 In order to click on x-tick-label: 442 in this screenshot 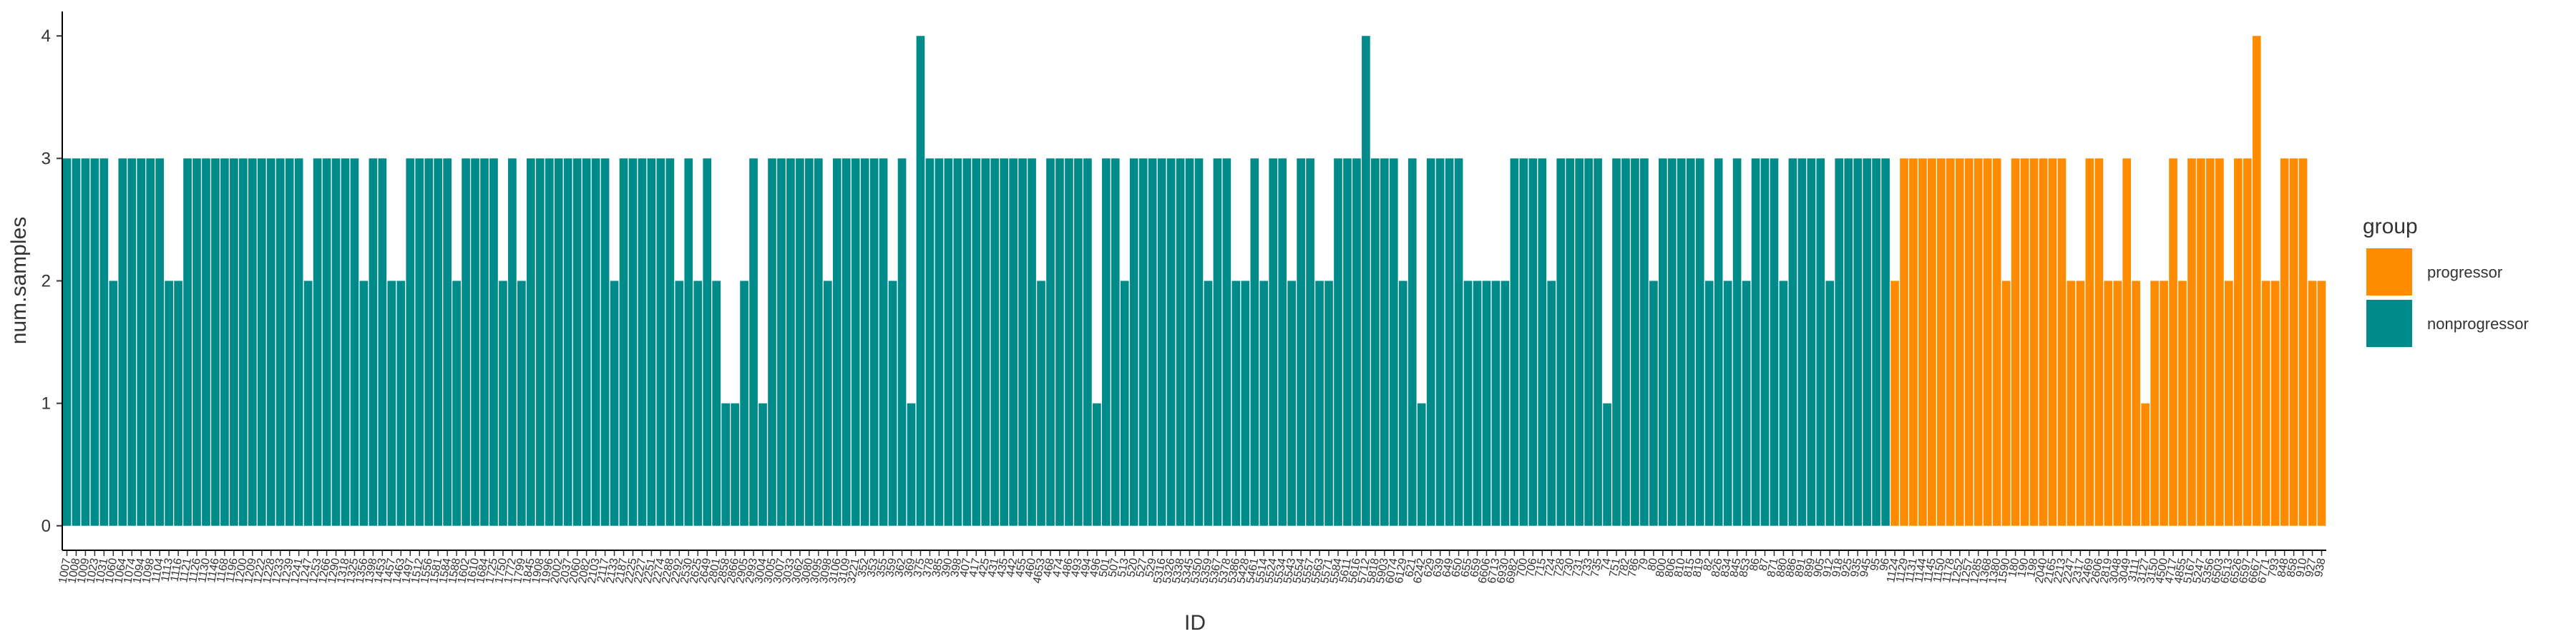, I will do `click(1012, 567)`.